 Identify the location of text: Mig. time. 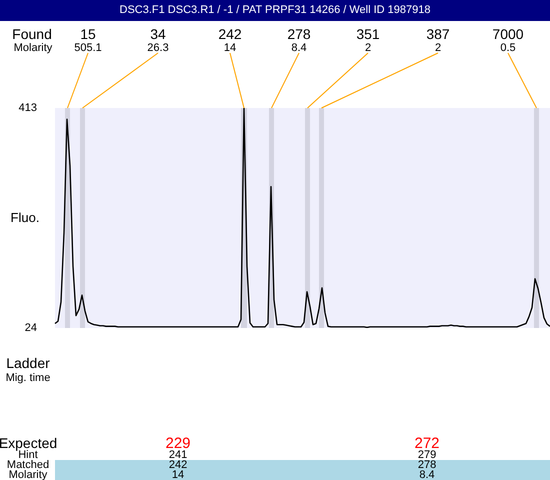
(28, 378).